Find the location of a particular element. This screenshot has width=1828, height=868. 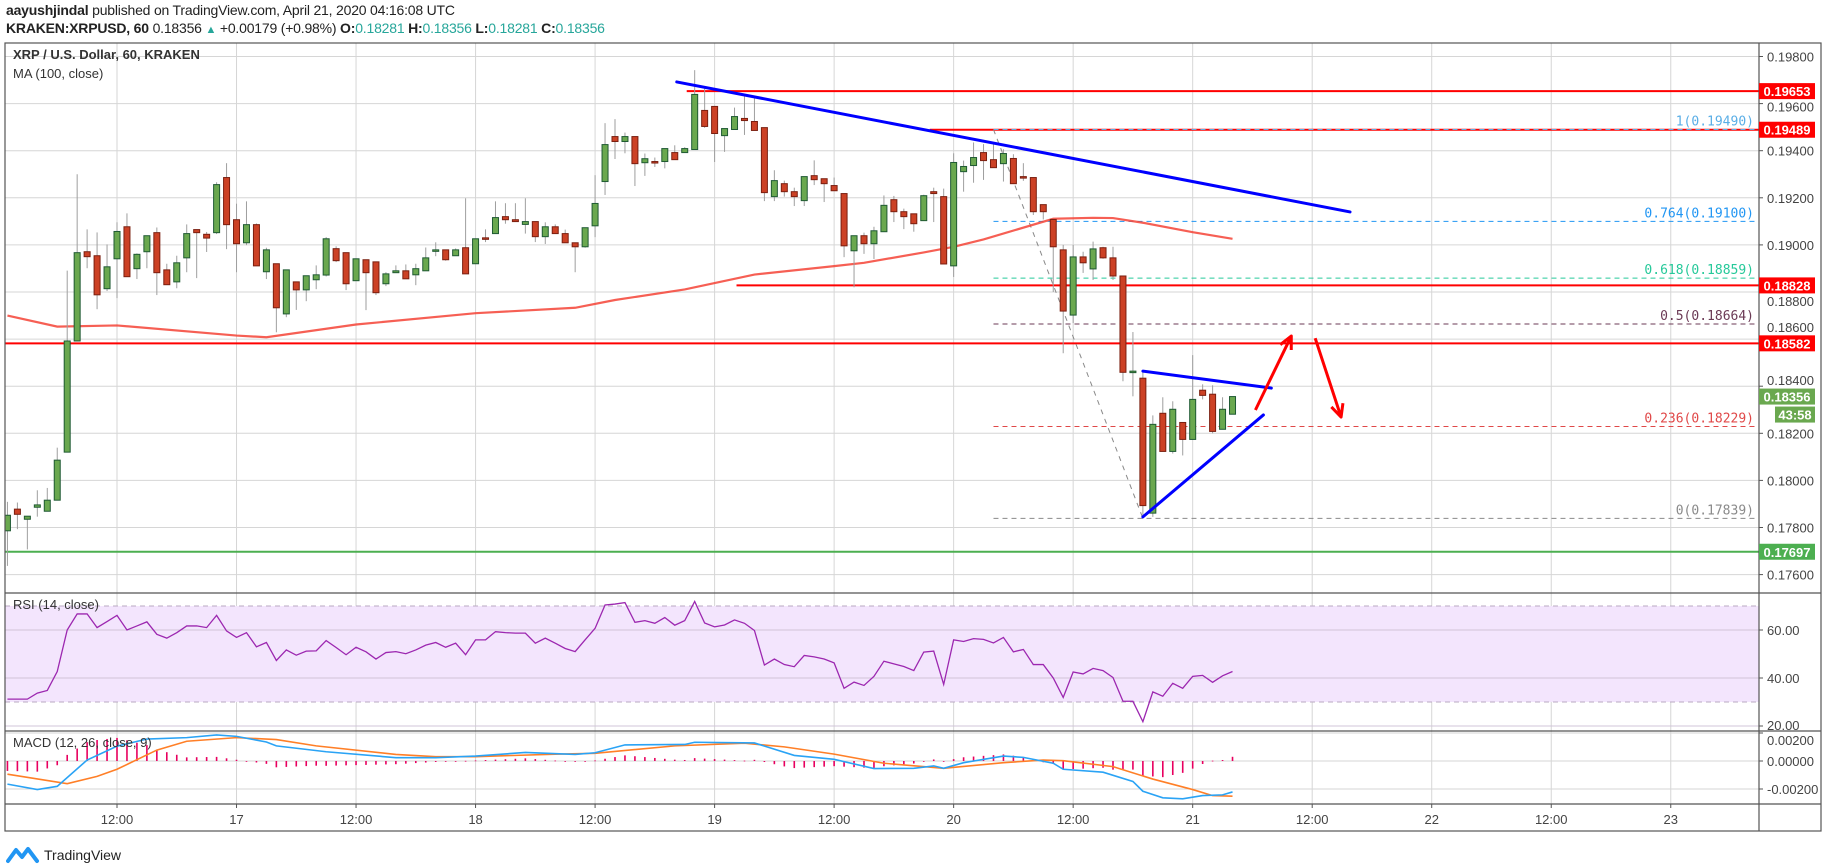

rsi-tick-label: 20.00 is located at coordinates (1783, 725).